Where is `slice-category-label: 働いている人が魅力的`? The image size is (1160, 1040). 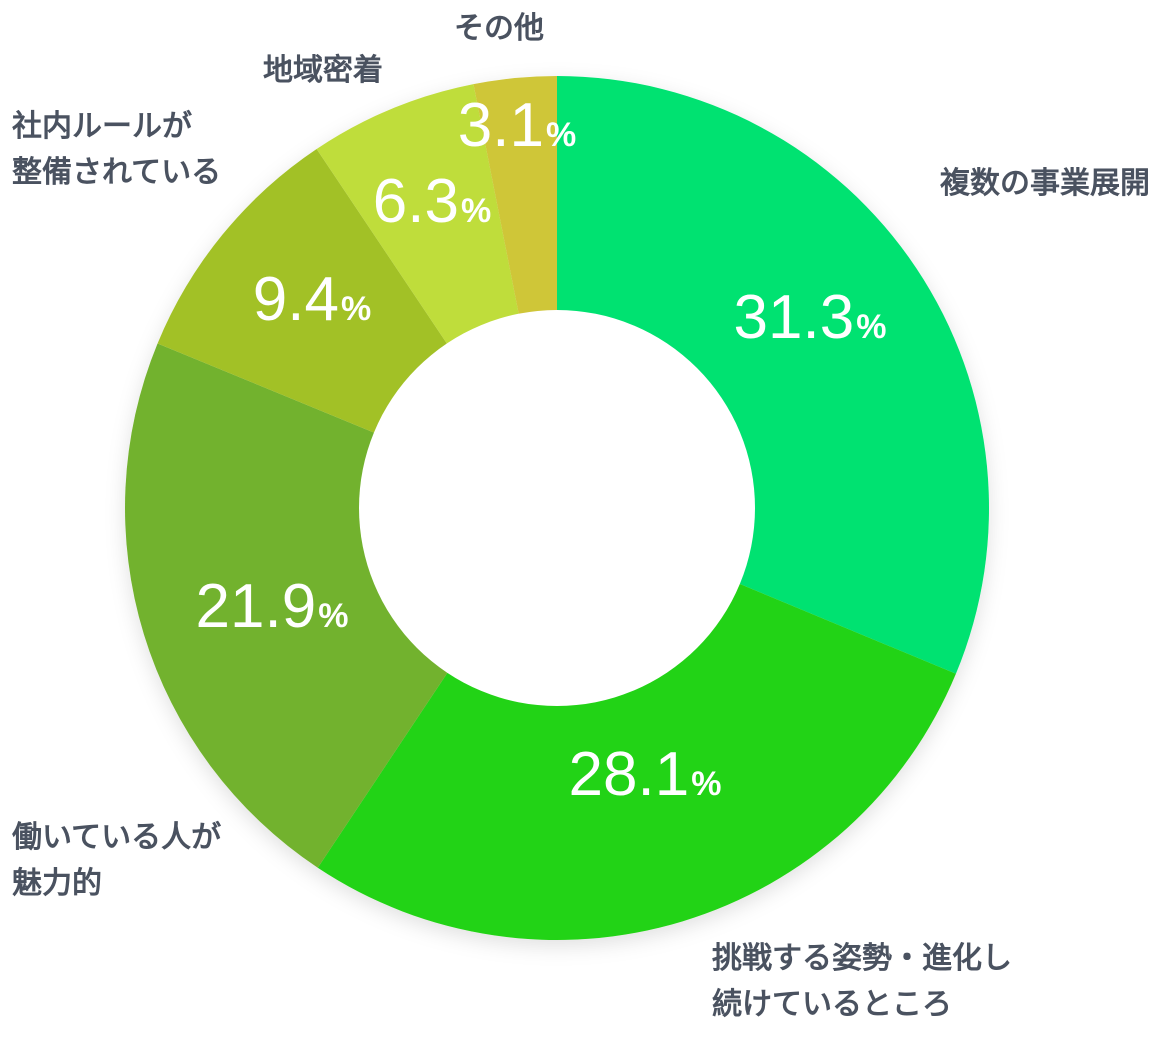
slice-category-label: 働いている人が魅力的 is located at coordinates (116, 860).